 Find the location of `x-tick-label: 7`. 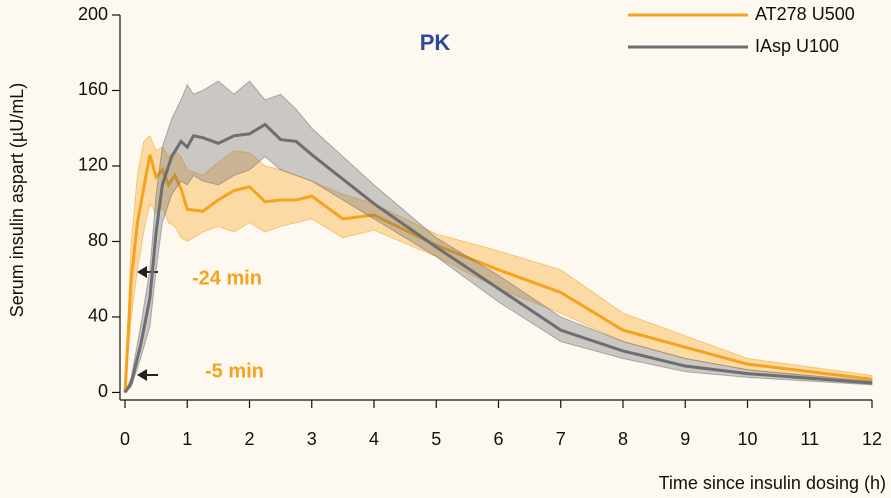

x-tick-label: 7 is located at coordinates (561, 439).